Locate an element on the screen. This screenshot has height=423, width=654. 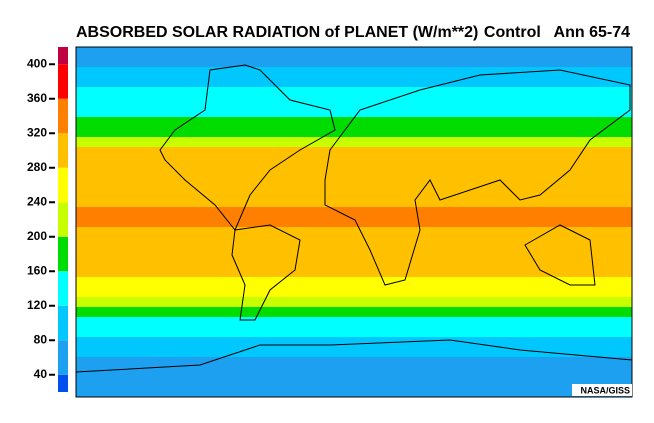
colorbar-tick-label: 200 is located at coordinates (37, 236).